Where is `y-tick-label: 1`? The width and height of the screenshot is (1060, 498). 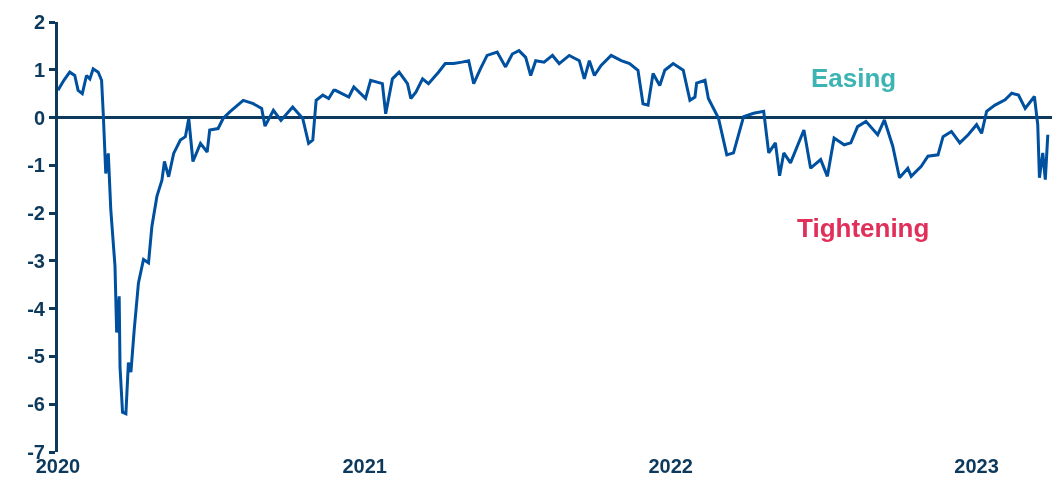
y-tick-label: 1 is located at coordinates (39, 69).